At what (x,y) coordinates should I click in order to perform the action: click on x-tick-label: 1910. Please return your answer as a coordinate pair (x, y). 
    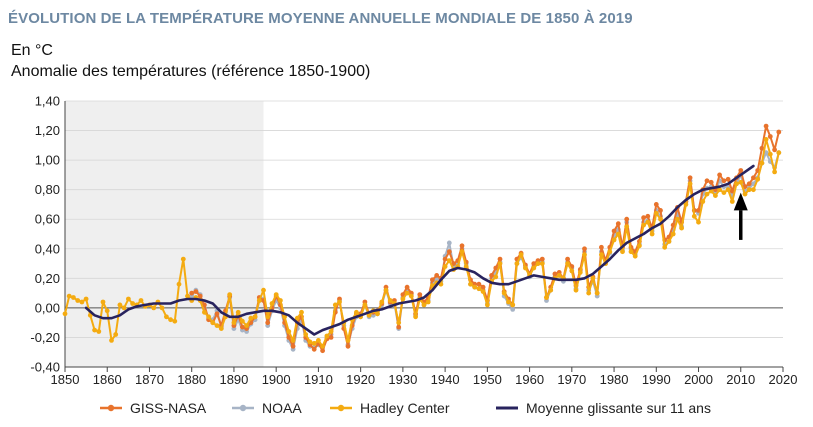
    Looking at the image, I should click on (318, 379).